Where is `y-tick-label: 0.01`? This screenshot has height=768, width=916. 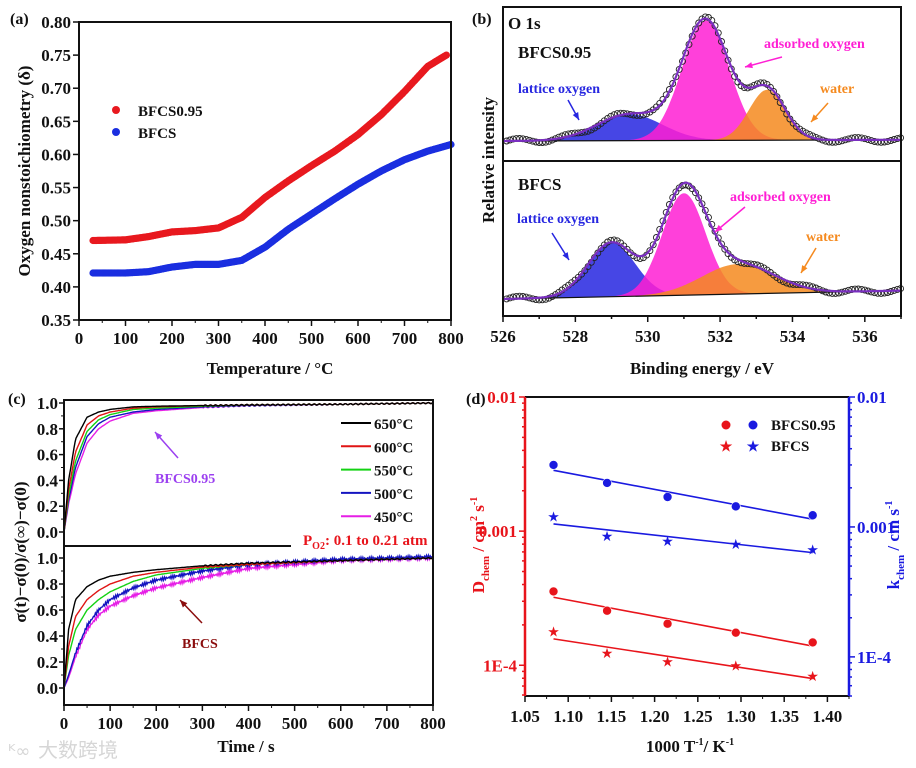 y-tick-label: 0.01 is located at coordinates (502, 397).